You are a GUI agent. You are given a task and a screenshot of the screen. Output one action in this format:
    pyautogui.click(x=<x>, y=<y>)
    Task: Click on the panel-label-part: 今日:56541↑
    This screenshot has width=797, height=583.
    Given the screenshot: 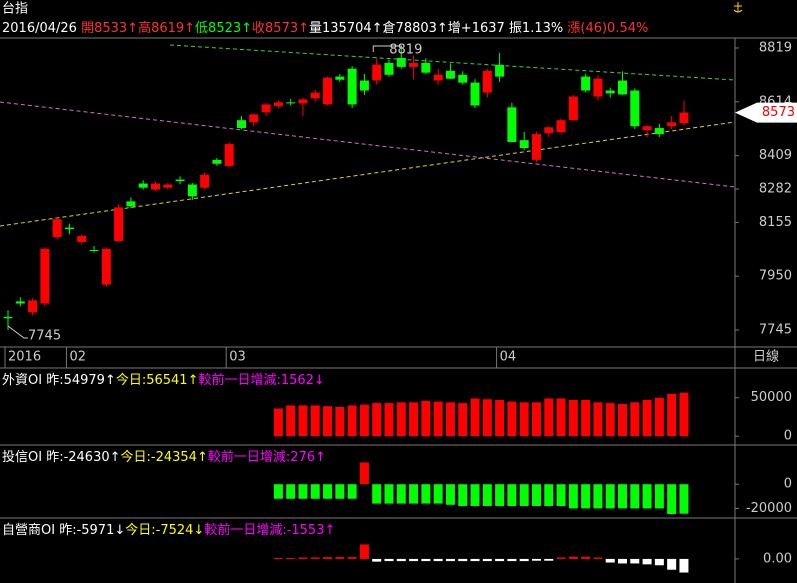 What is the action you would take?
    pyautogui.click(x=157, y=380)
    